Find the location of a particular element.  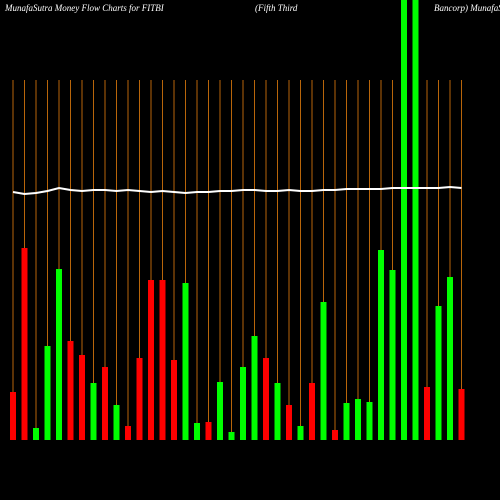

chart-title: MunafaSutra Money Flow Charts for FITBI is located at coordinates (84, 8).